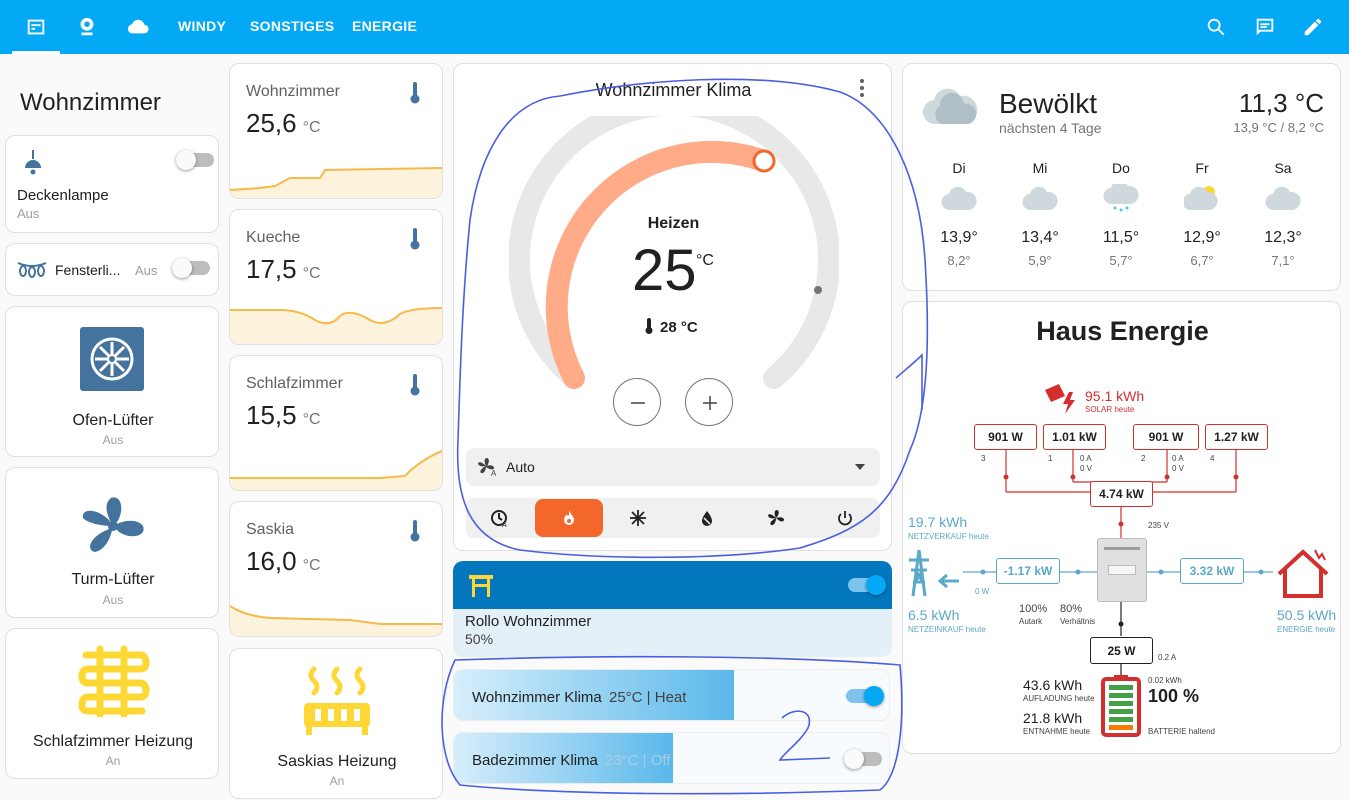 The width and height of the screenshot is (1349, 800). Describe the element at coordinates (112, 184) in the screenshot. I see `deckenlampe-card: Deckenlampe Aus` at that location.